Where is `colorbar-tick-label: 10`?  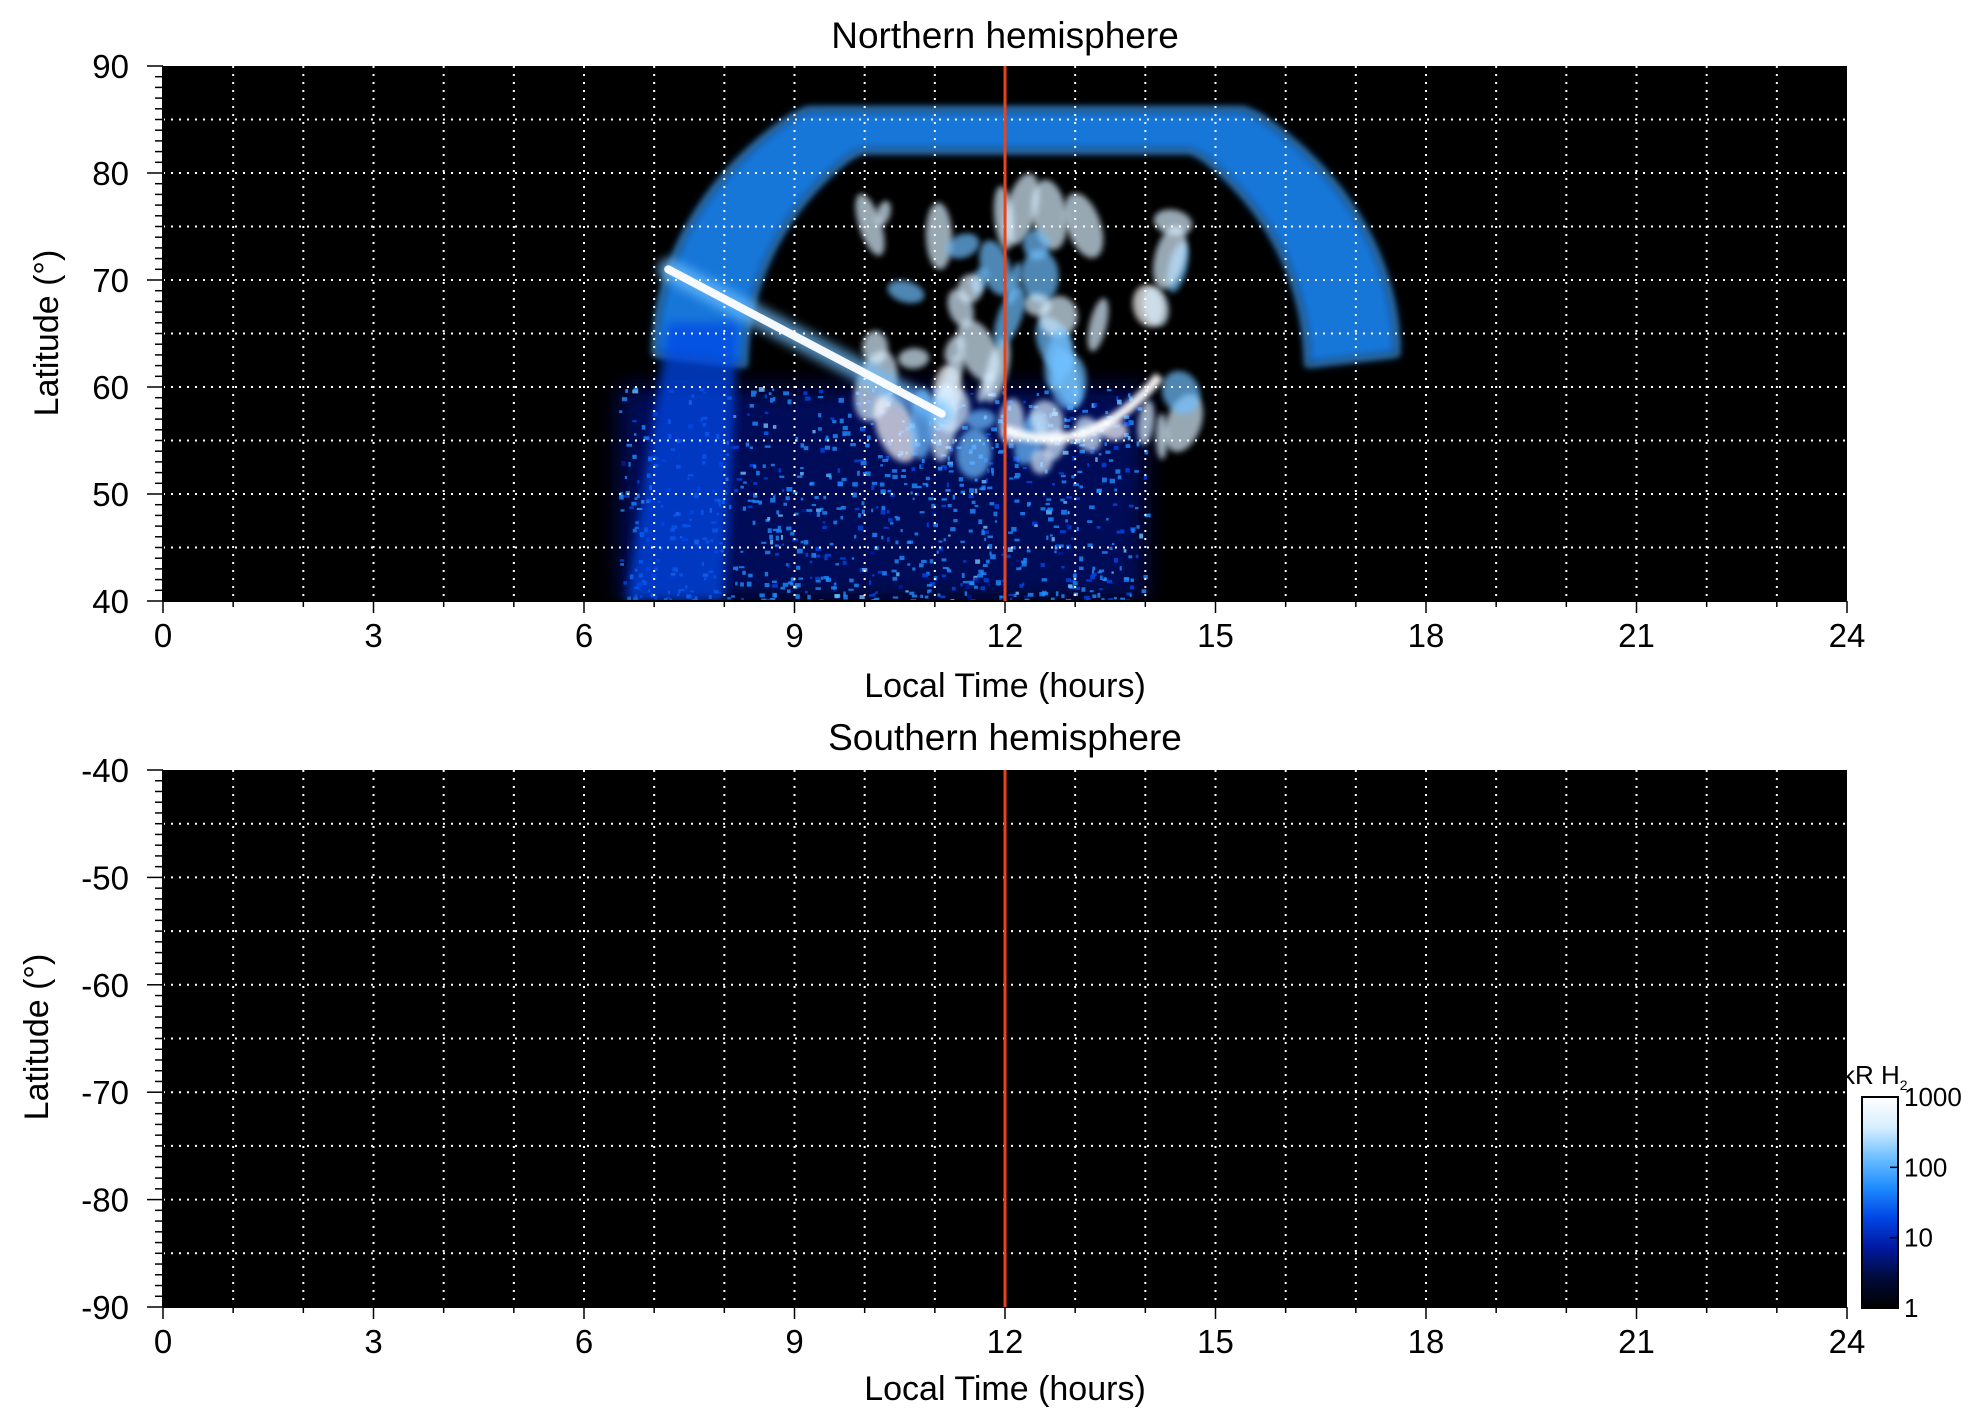
colorbar-tick-label: 10 is located at coordinates (1918, 1238).